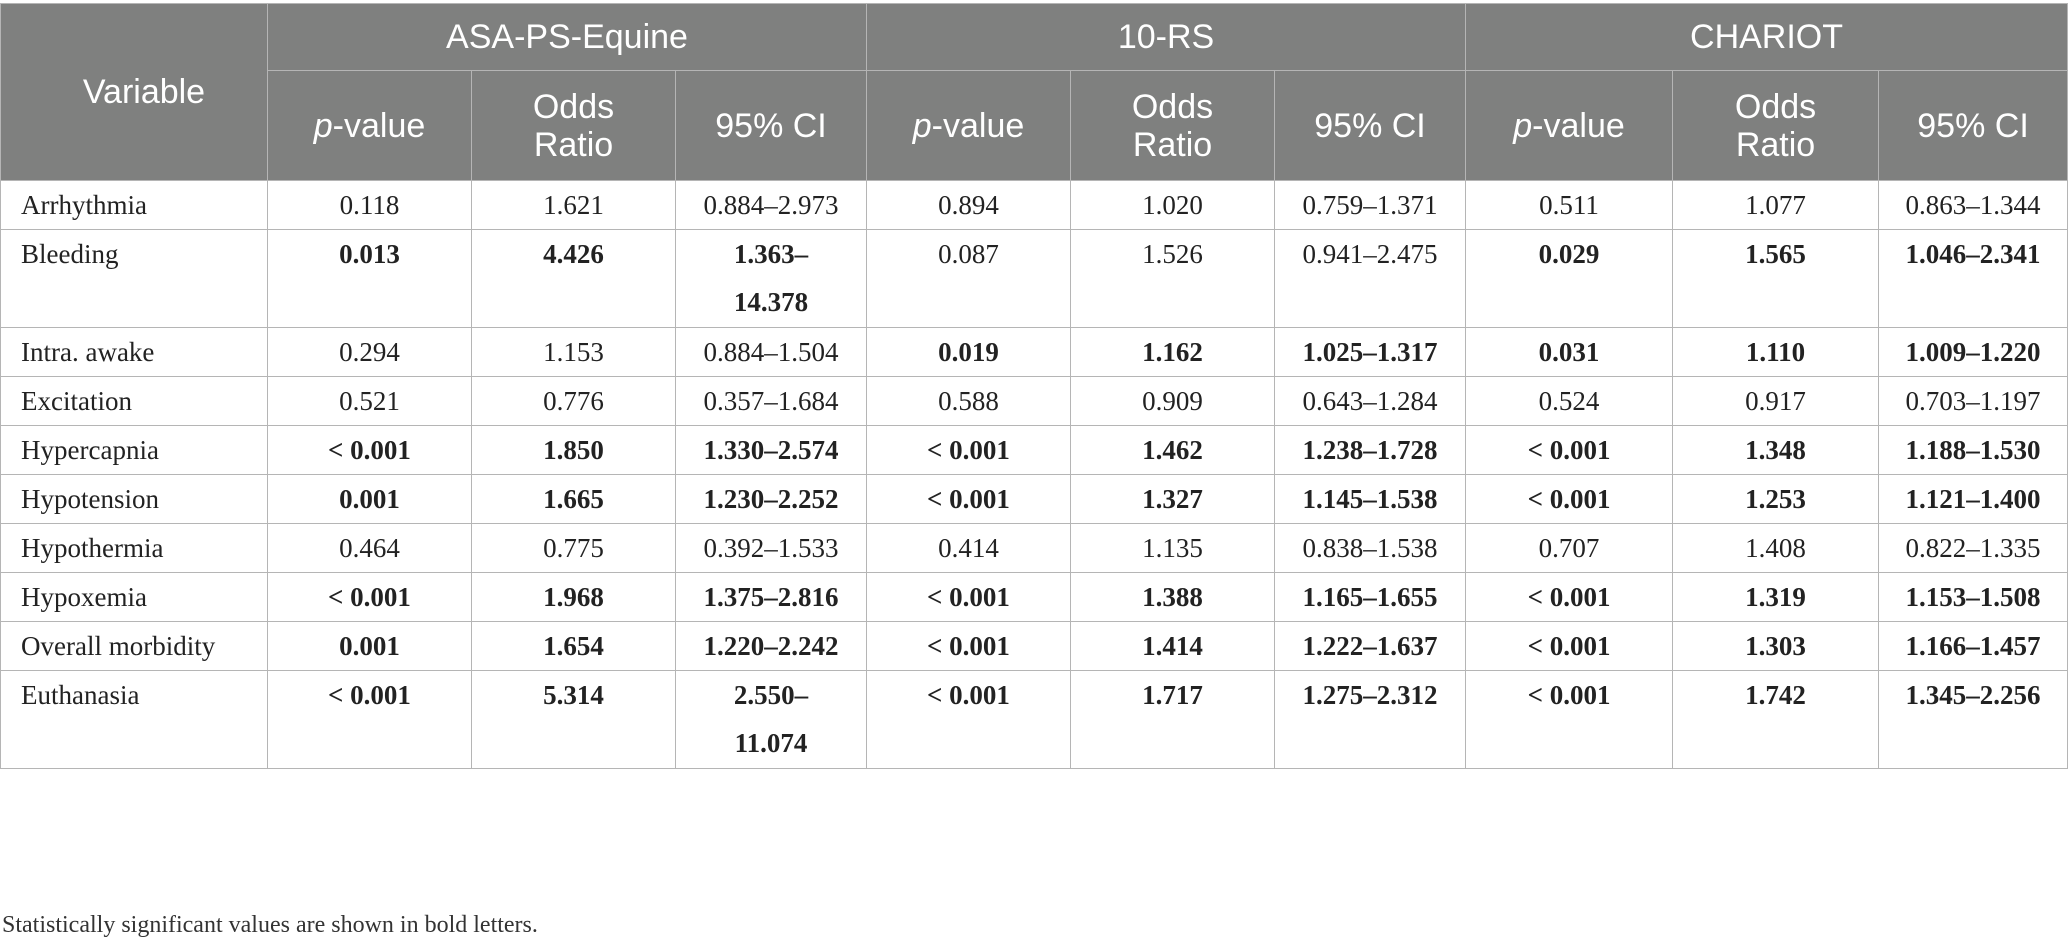 Image resolution: width=2068 pixels, height=949 pixels. What do you see at coordinates (1172, 401) in the screenshot?
I see `value-cell: 0.909` at bounding box center [1172, 401].